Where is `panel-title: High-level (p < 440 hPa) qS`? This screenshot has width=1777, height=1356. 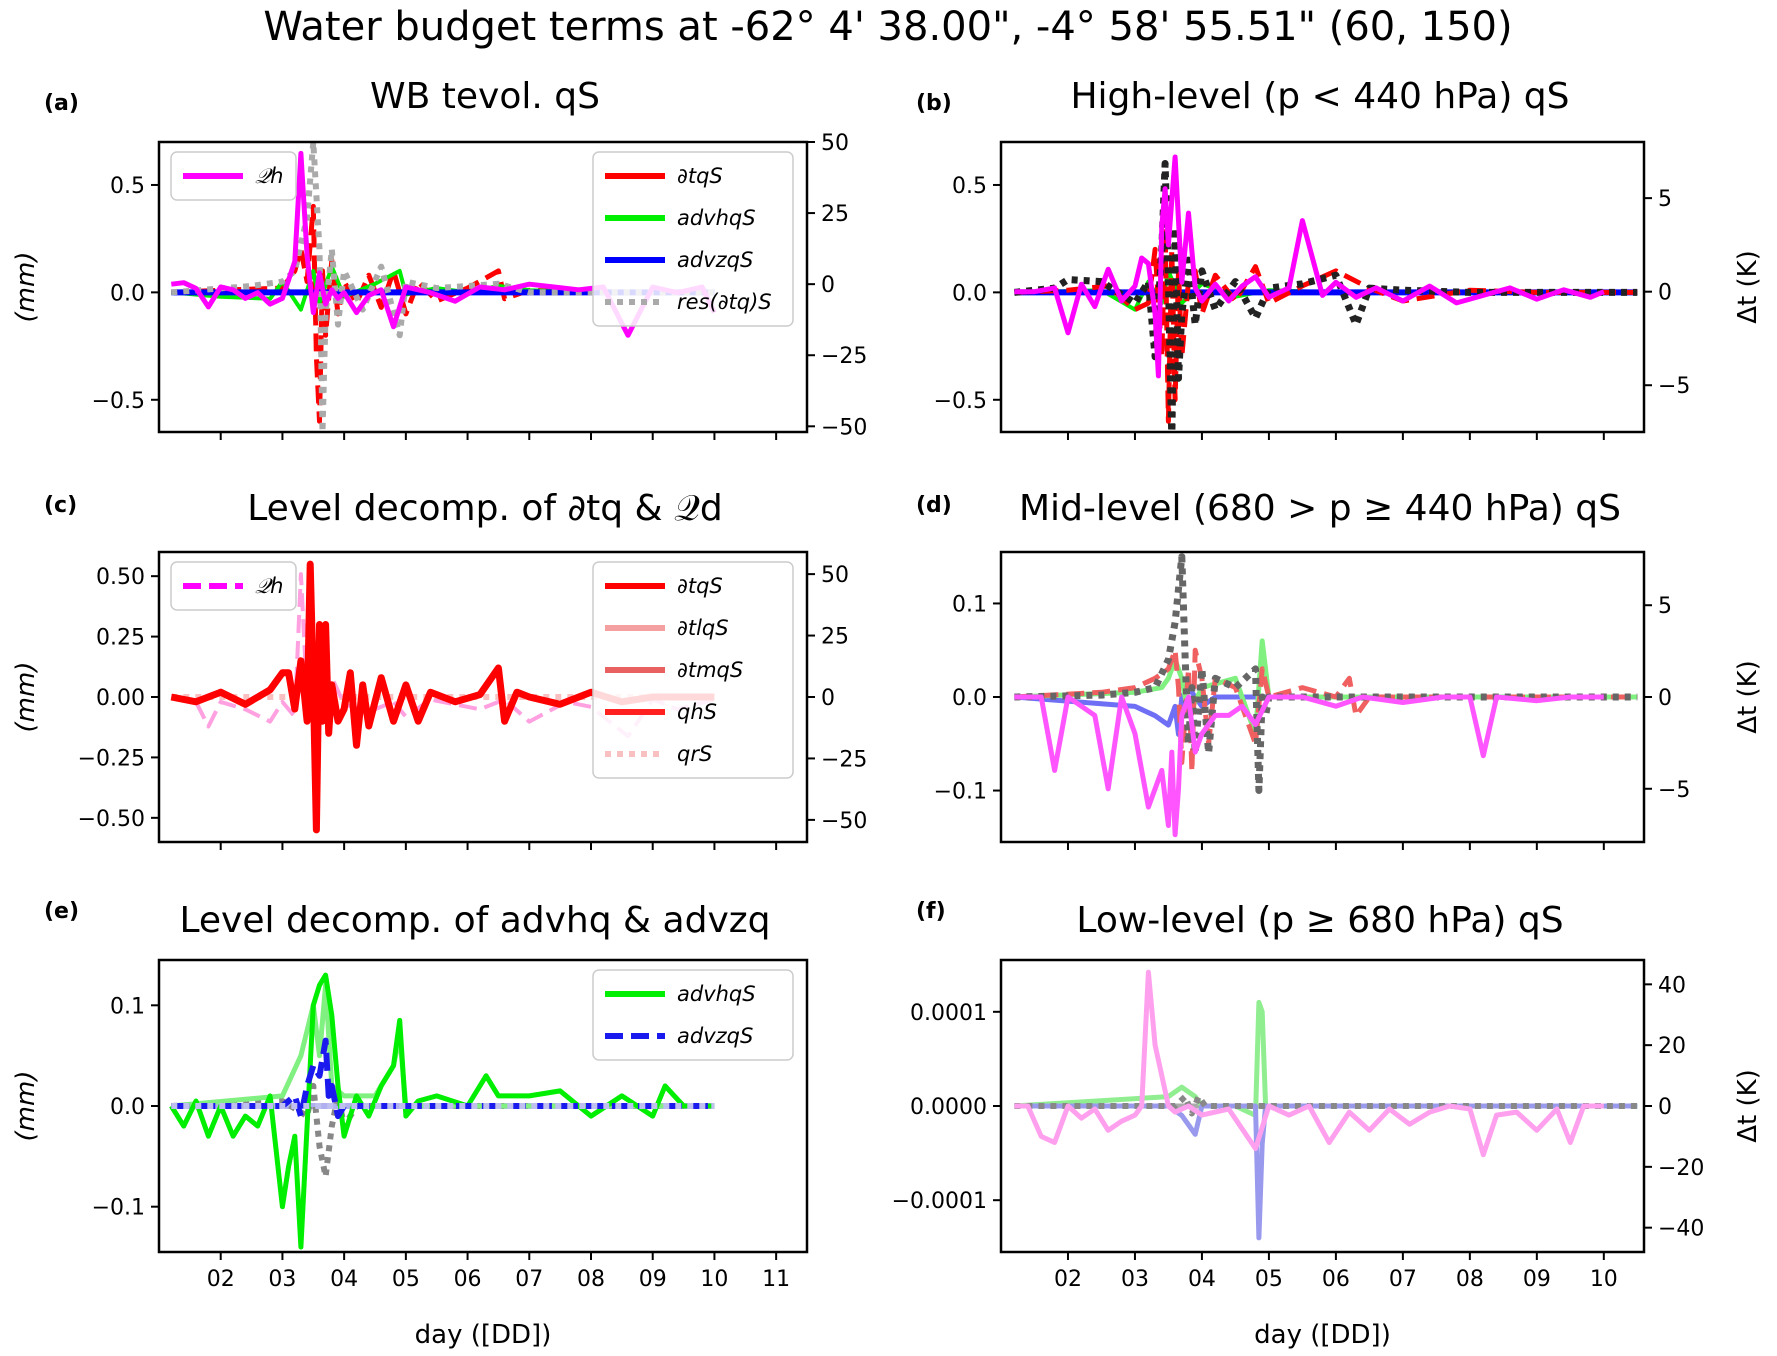 panel-title: High-level (p < 440 hPa) qS is located at coordinates (1319, 96).